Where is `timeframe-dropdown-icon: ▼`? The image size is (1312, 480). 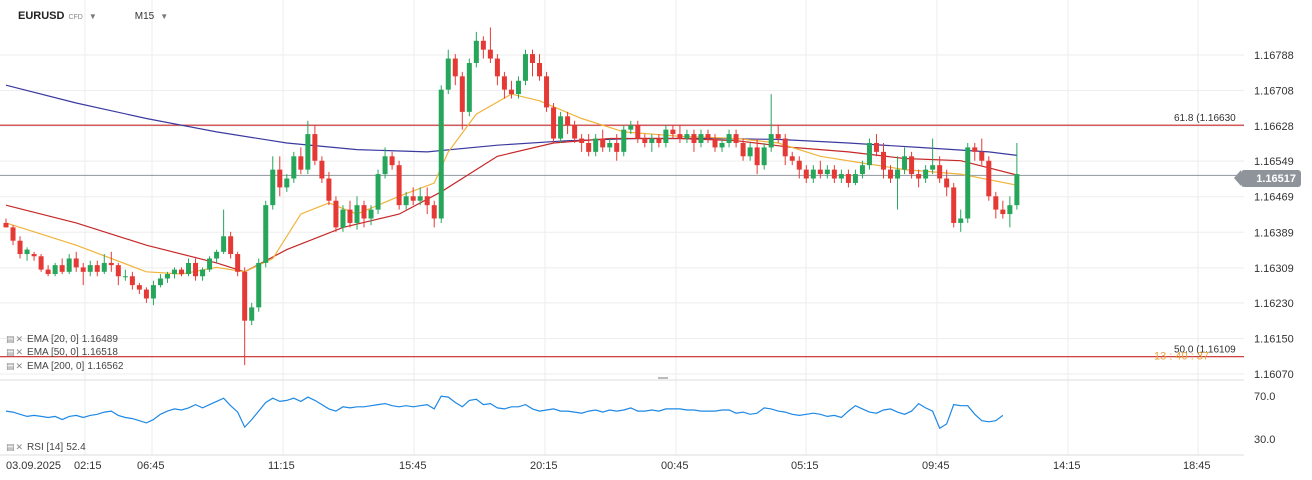 timeframe-dropdown-icon: ▼ is located at coordinates (164, 16).